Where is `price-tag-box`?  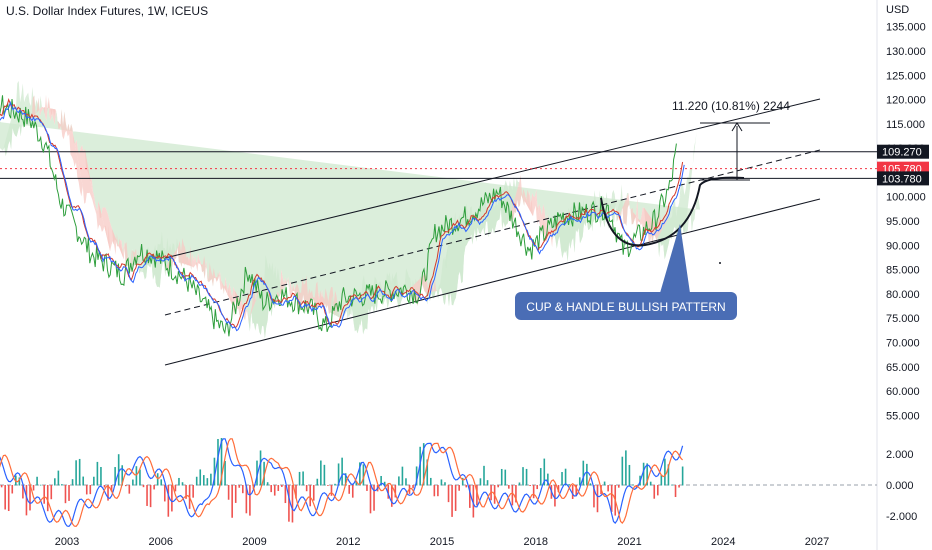
price-tag-box is located at coordinates (903, 178).